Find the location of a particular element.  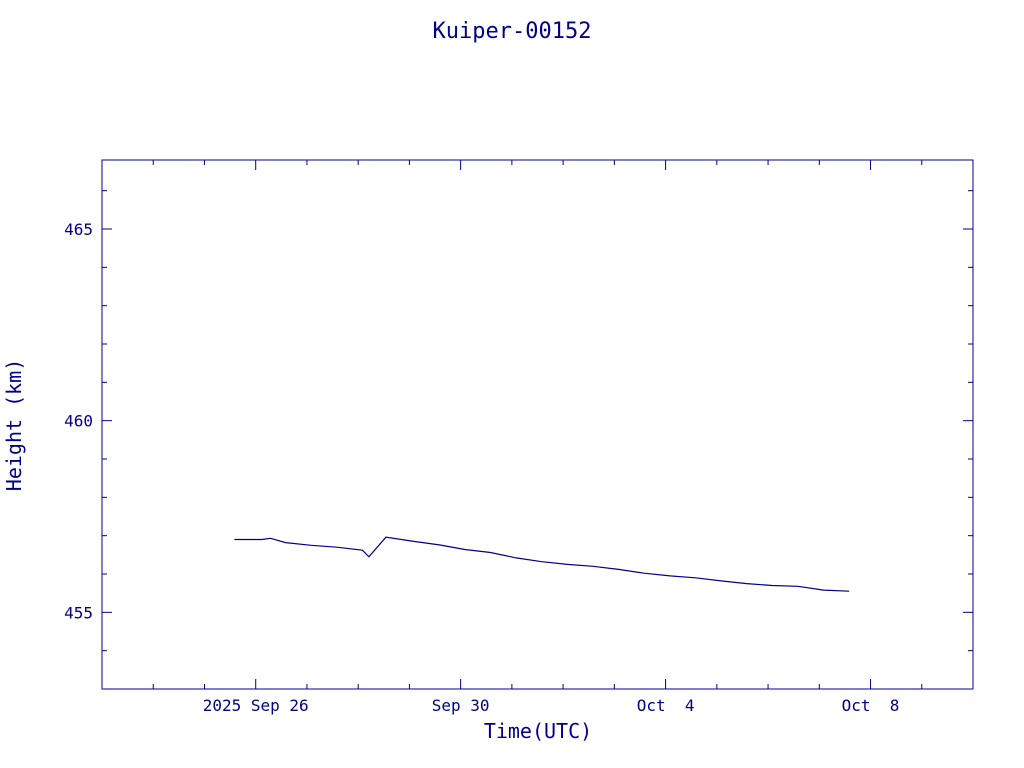

chart-title: Kuiper-00152 is located at coordinates (512, 31).